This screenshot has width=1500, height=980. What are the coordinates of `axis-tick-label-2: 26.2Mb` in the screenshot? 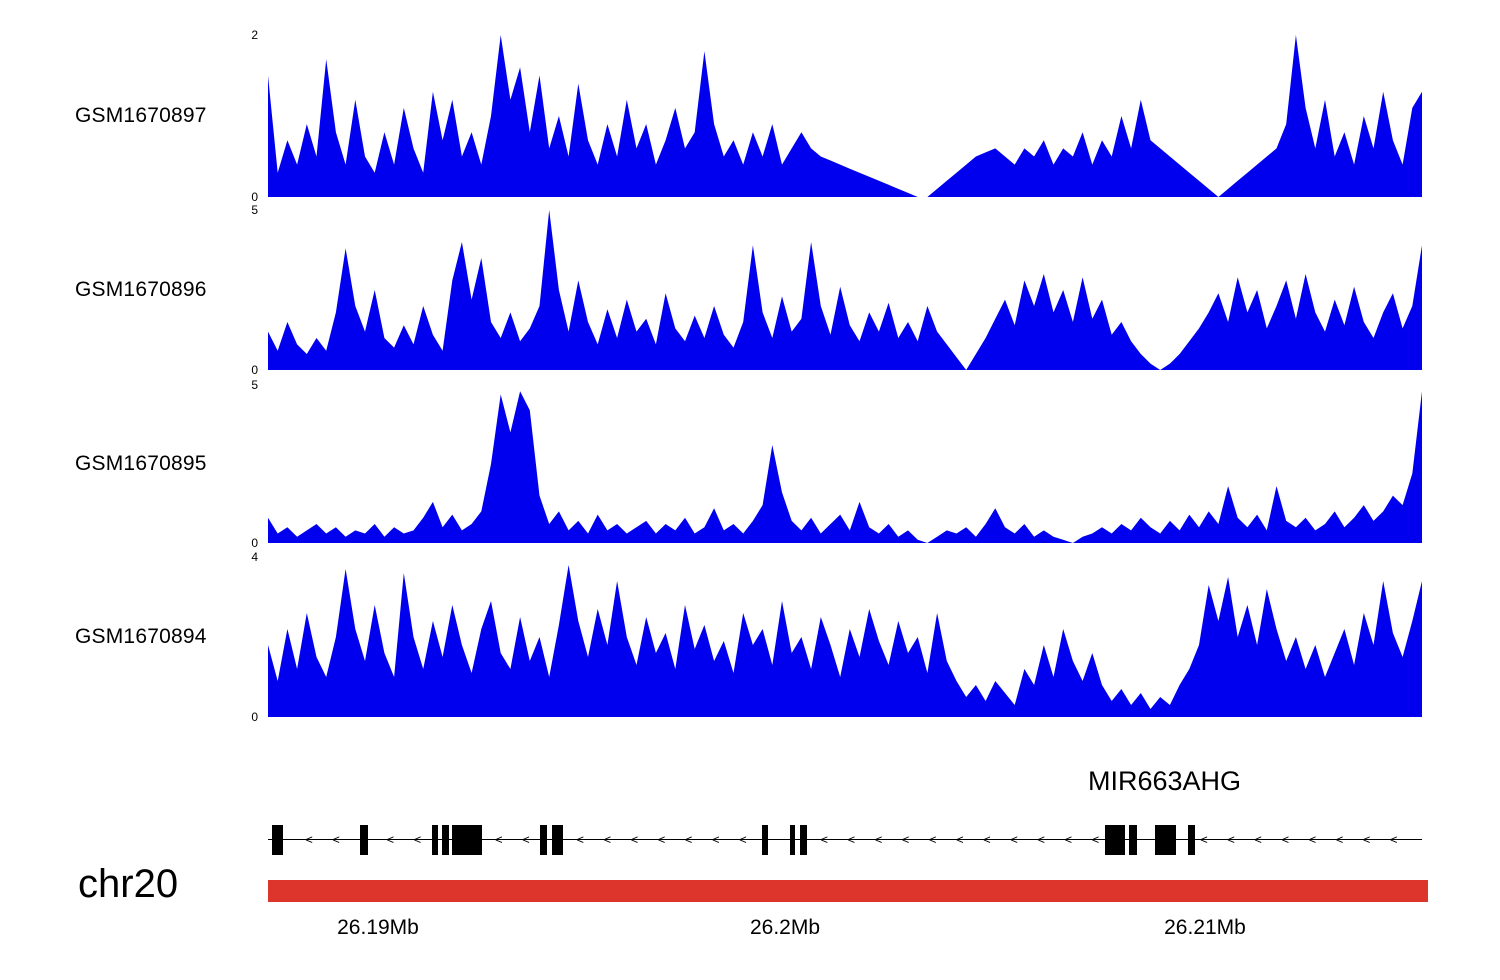 It's located at (785, 927).